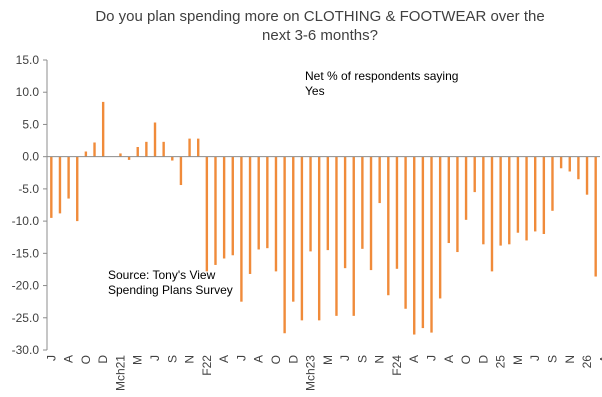  What do you see at coordinates (311, 373) in the screenshot?
I see `x-tick-label: Mch23` at bounding box center [311, 373].